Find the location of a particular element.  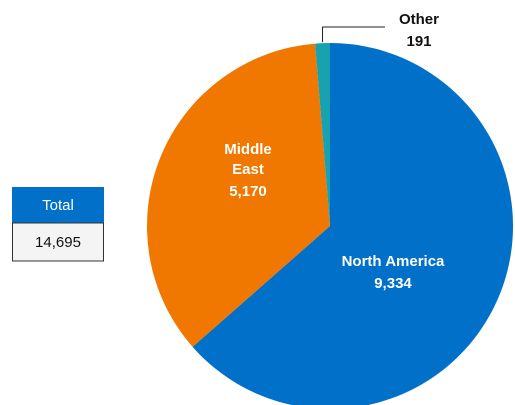

leader-line is located at coordinates (353, 34).